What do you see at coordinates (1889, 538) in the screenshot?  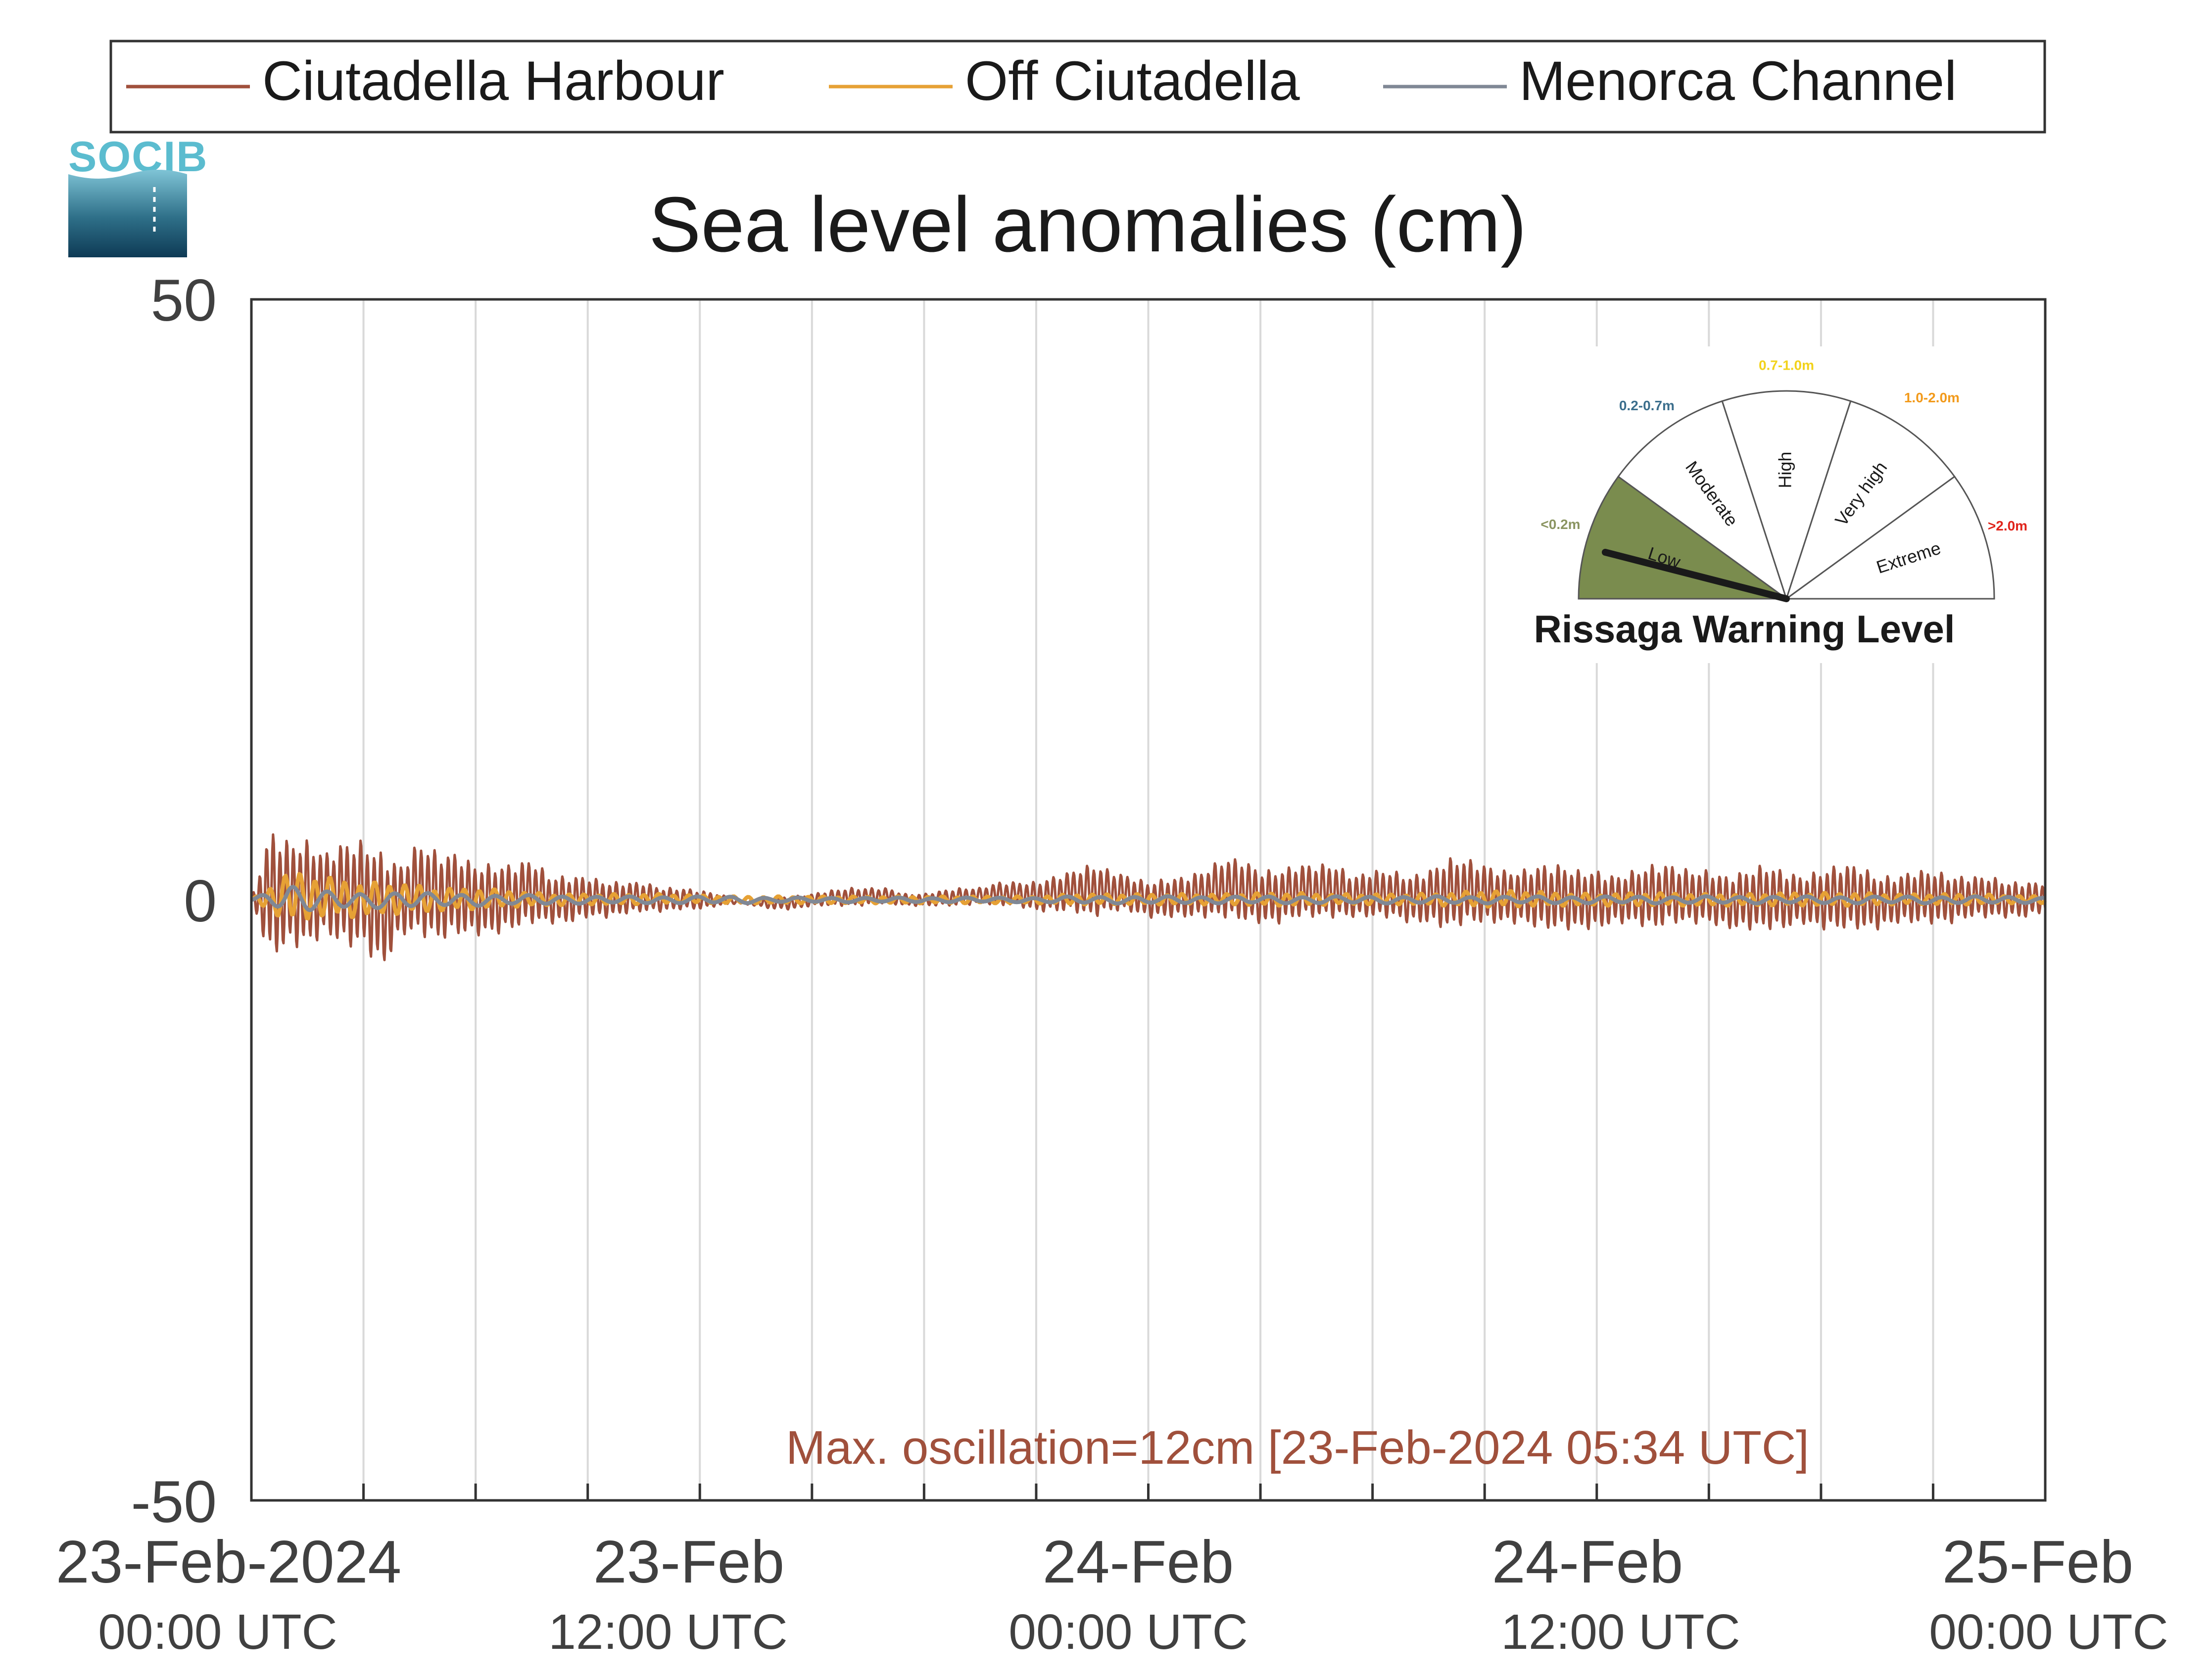 I see `gauge-sector-extreme` at bounding box center [1889, 538].